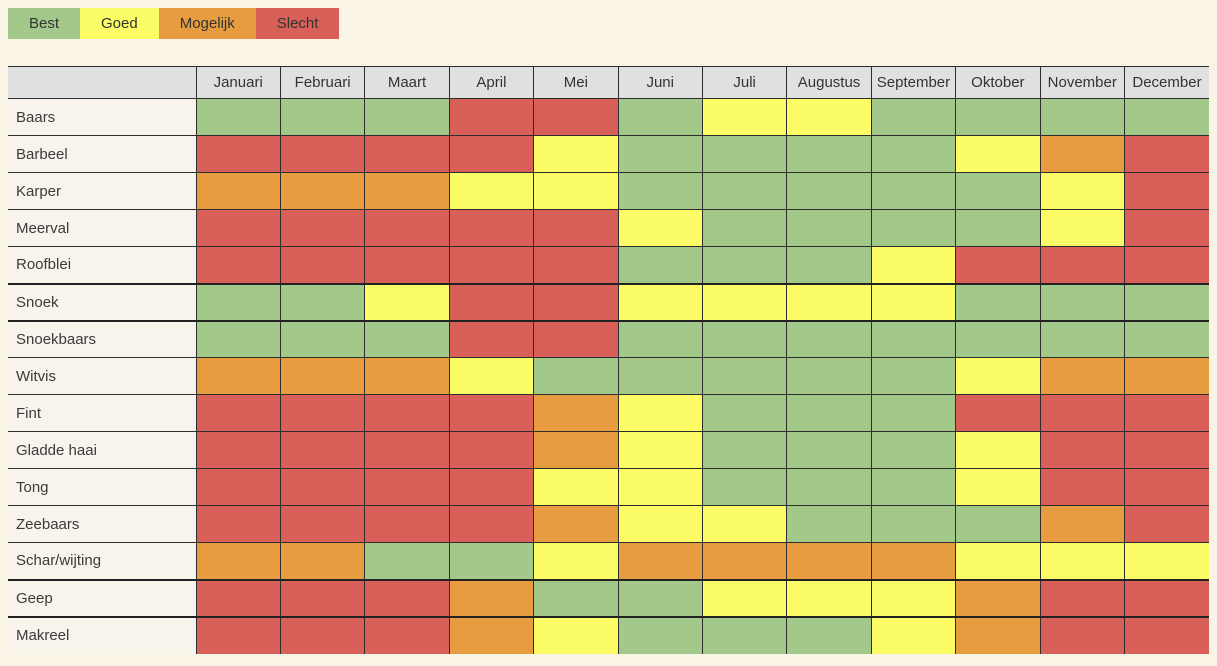 Image resolution: width=1217 pixels, height=666 pixels. Describe the element at coordinates (407, 413) in the screenshot. I see `cell-fint-maart` at that location.